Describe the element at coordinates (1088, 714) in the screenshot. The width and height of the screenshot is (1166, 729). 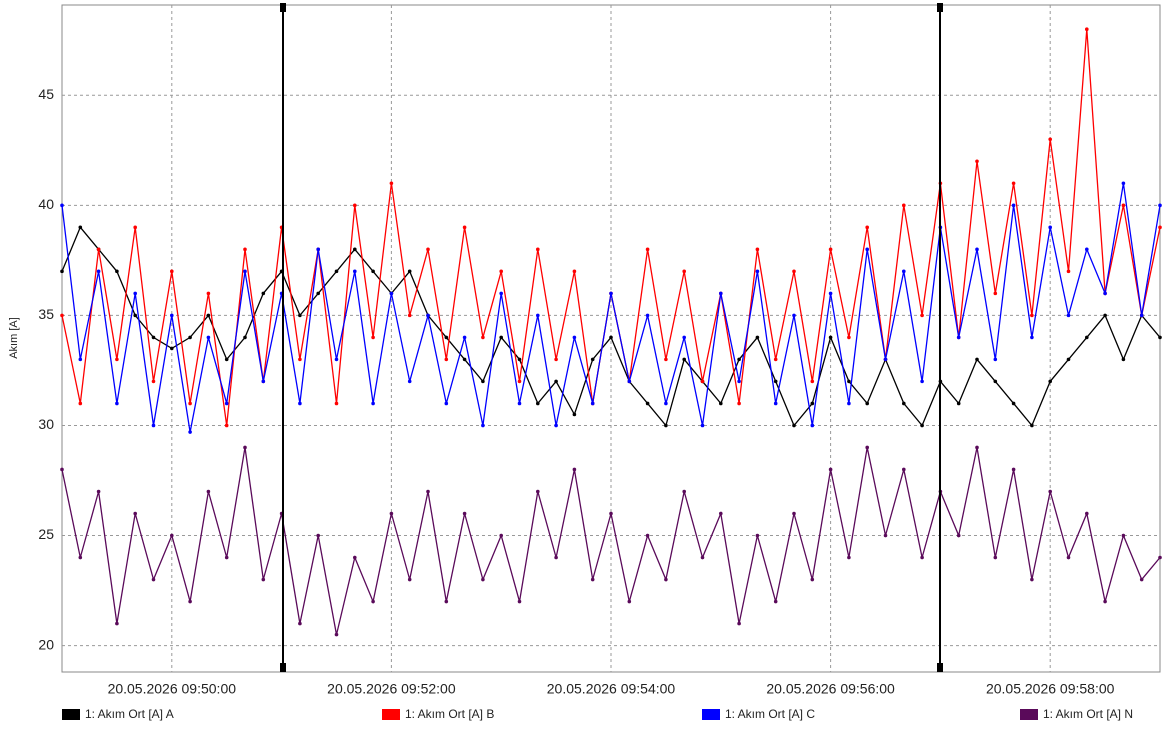
I see `legend-label: 1: Akım Ort [A] N` at that location.